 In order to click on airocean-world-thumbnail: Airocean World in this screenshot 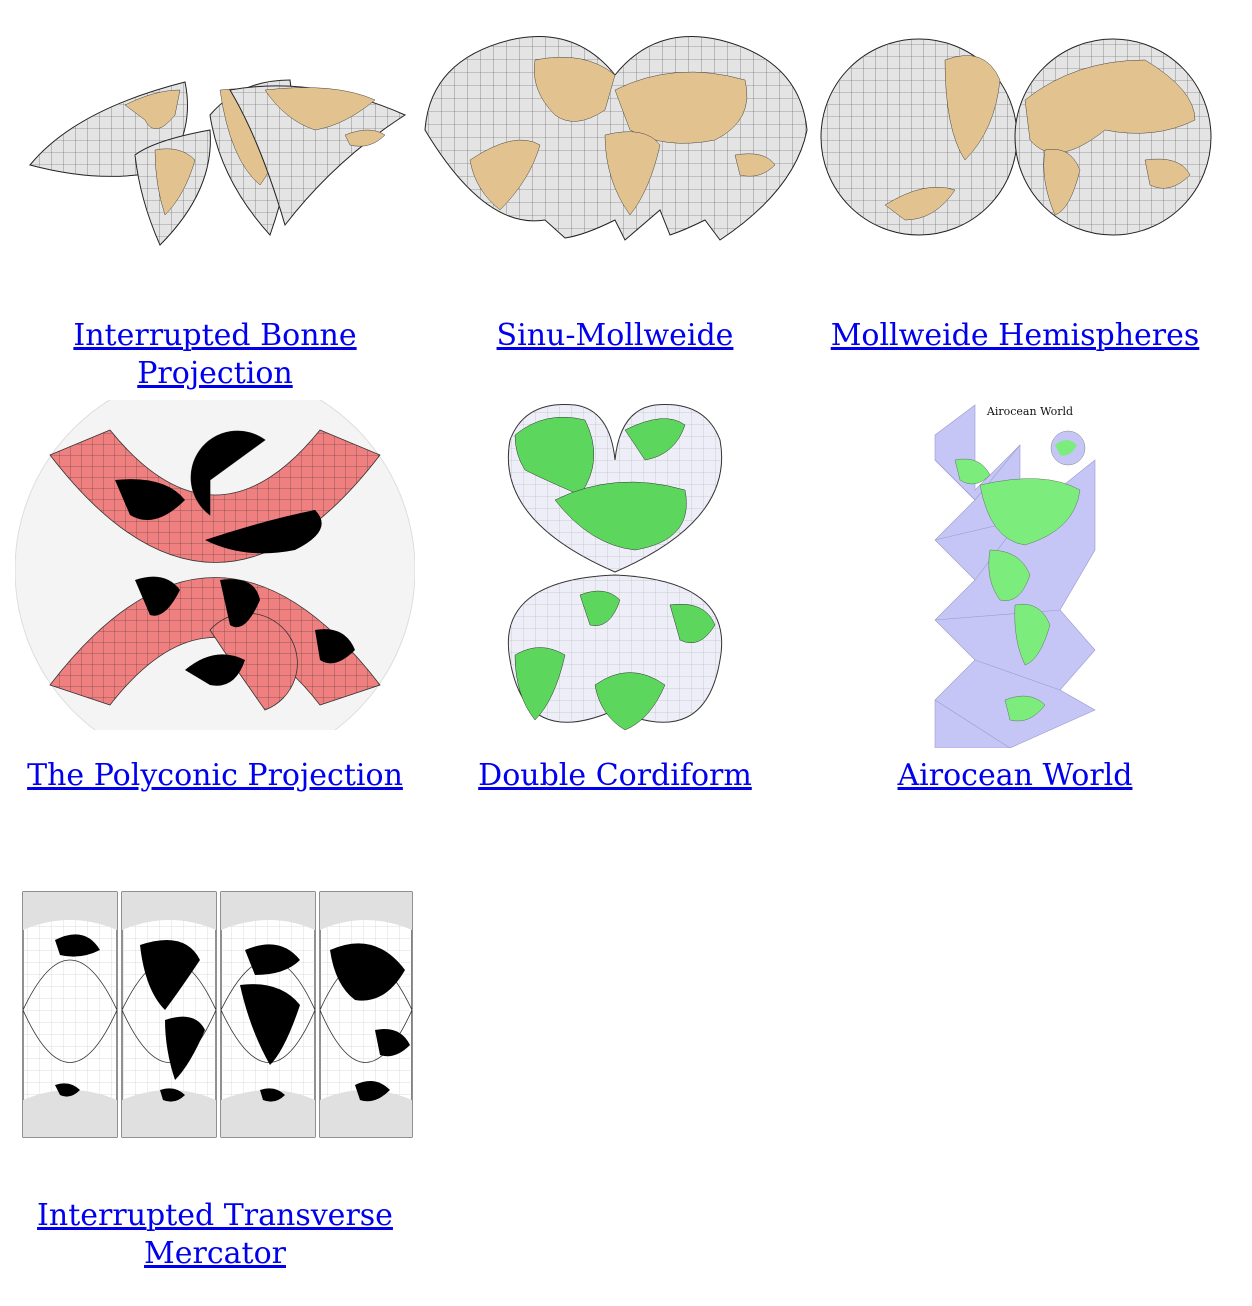, I will do `click(1015, 574)`.